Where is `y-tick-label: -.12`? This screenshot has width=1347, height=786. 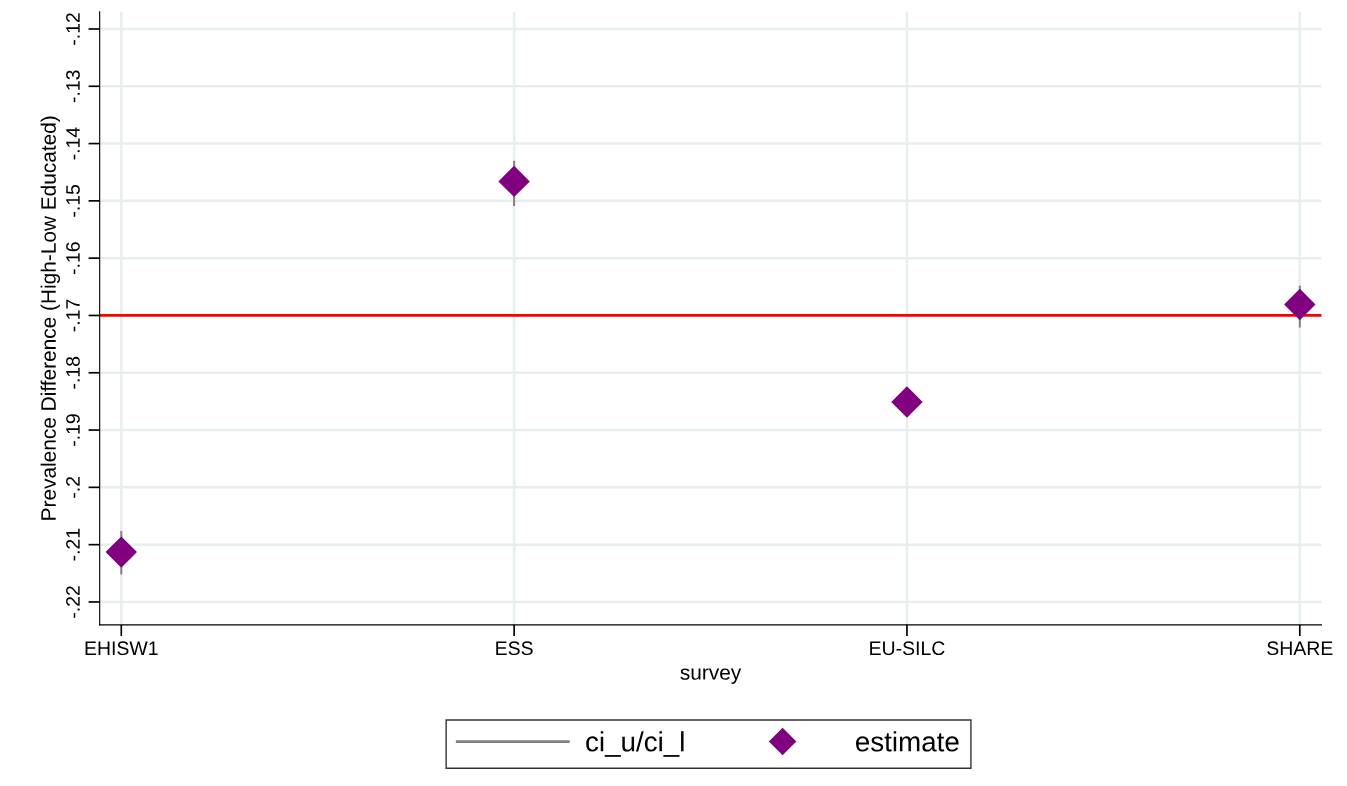 y-tick-label: -.12 is located at coordinates (73, 29).